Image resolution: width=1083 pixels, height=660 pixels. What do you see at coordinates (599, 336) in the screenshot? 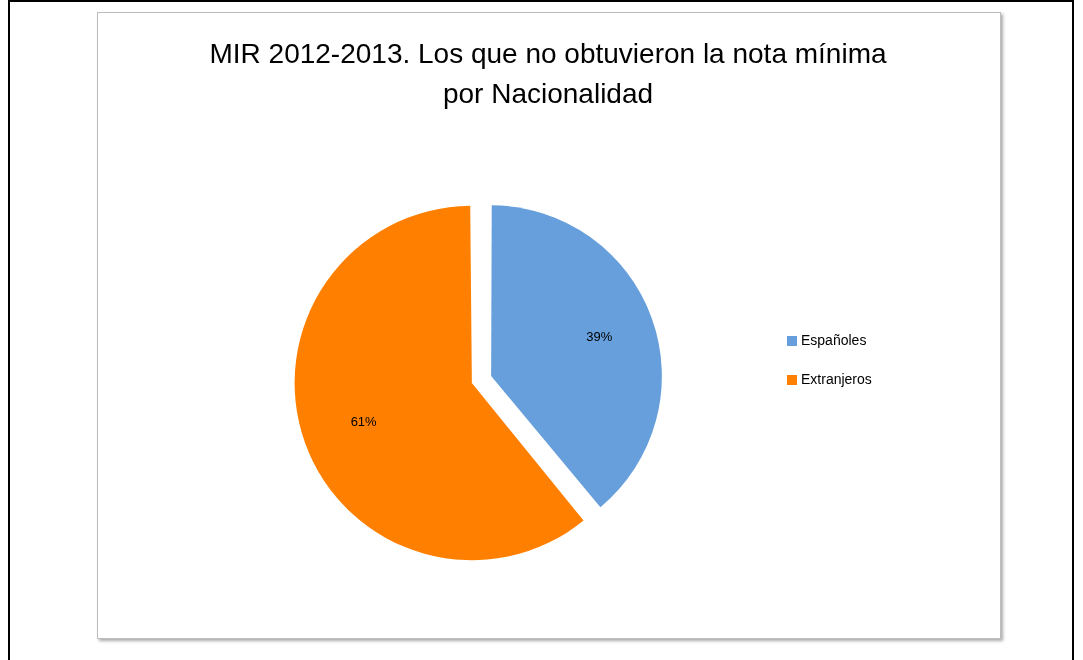
I see `data-label: 39%` at bounding box center [599, 336].